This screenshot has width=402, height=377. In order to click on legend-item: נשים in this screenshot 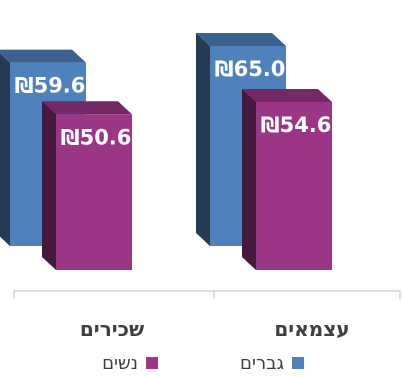, I will do `click(130, 363)`.